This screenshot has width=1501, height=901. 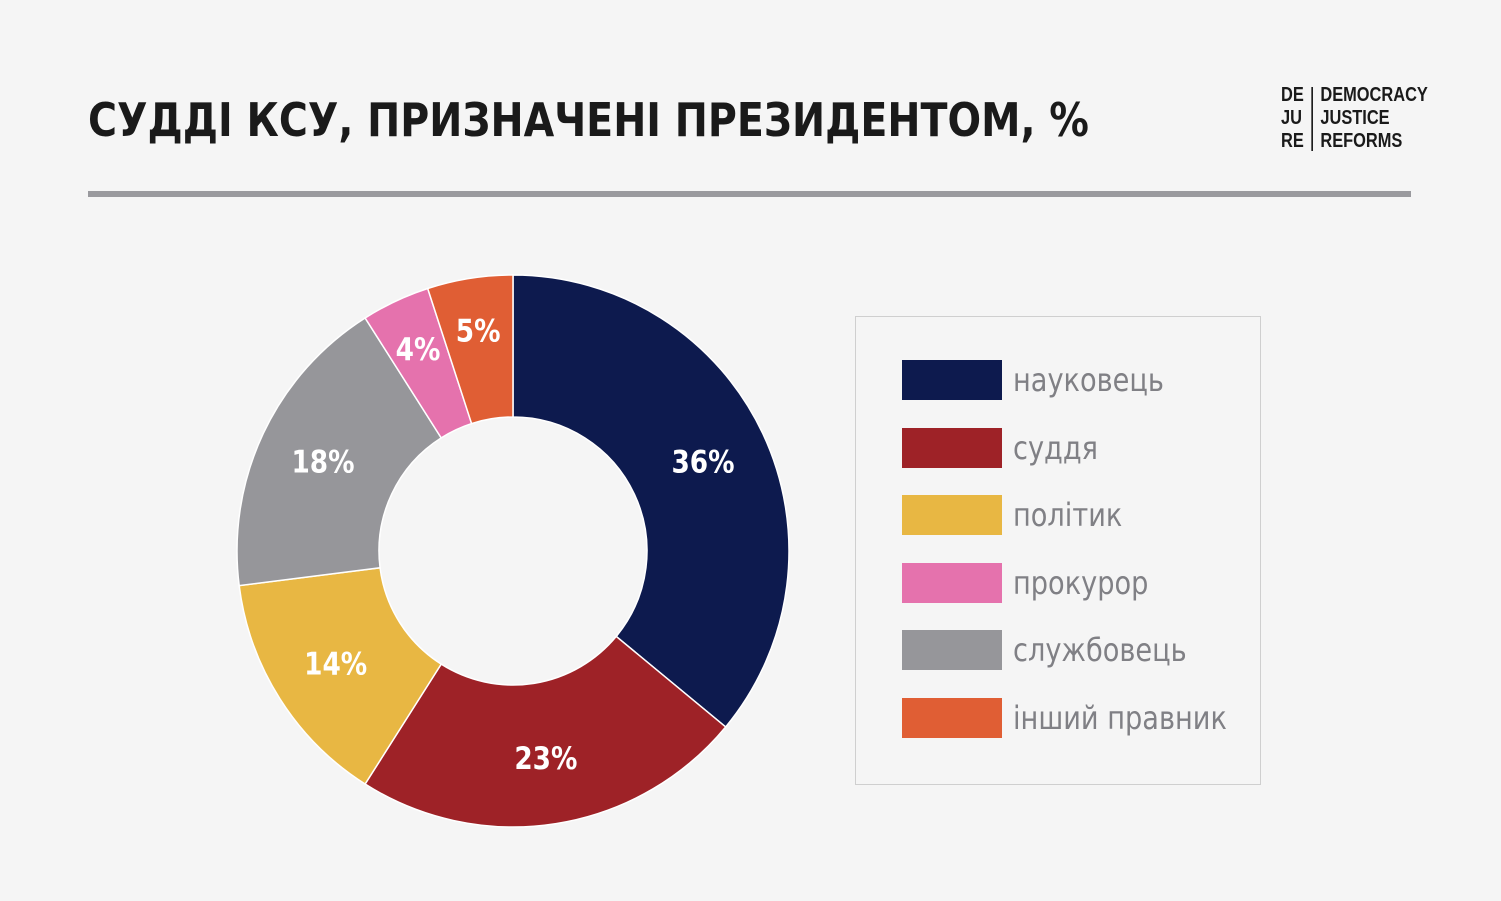 I want to click on logo-text: JUSTICE, so click(x=1355, y=118).